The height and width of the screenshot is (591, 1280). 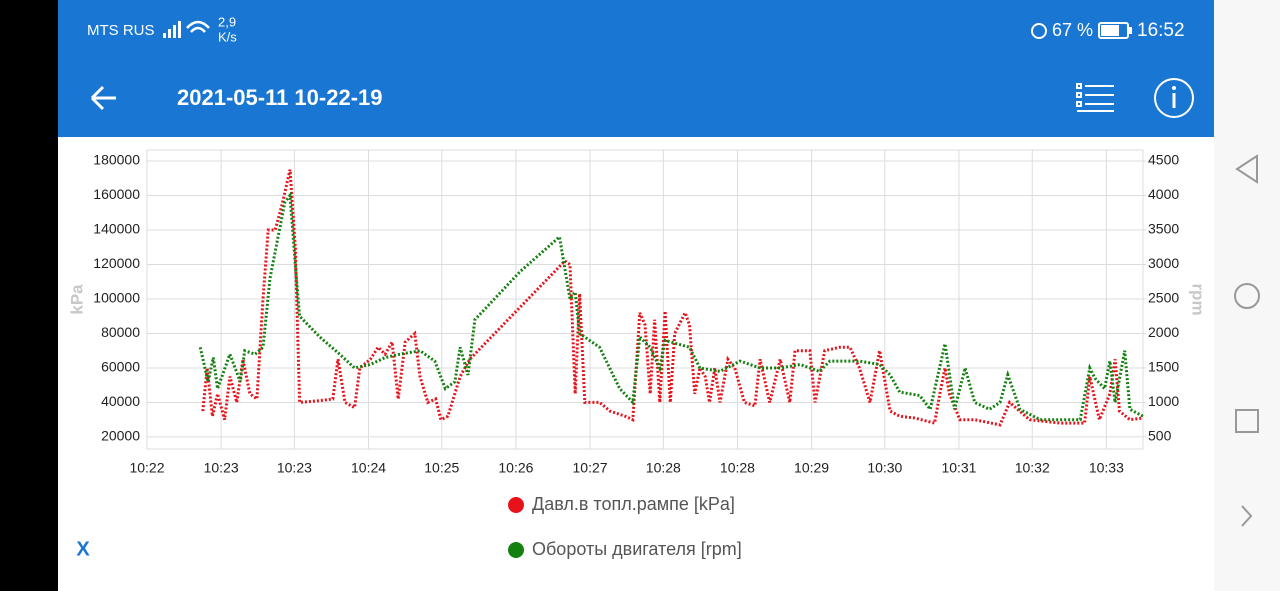 What do you see at coordinates (633, 504) in the screenshot?
I see `legend-label: Давл.в топл.рампе [kPa]` at bounding box center [633, 504].